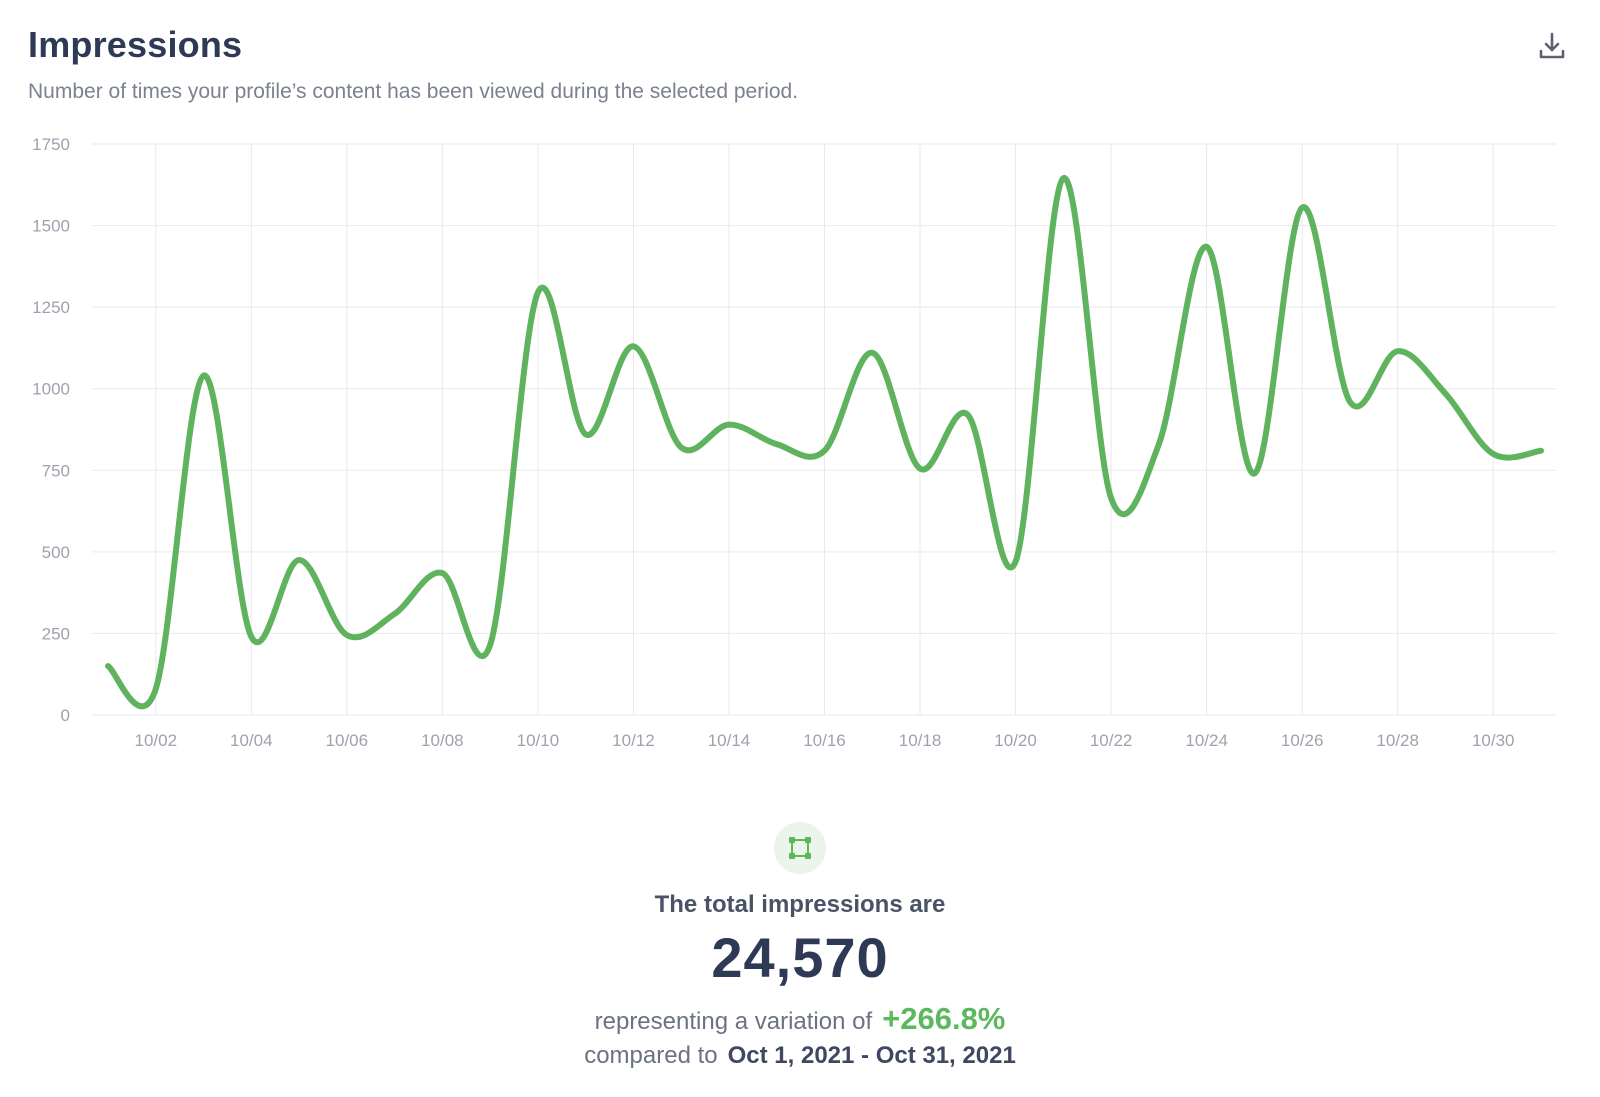 This screenshot has width=1600, height=1097. Describe the element at coordinates (633, 740) in the screenshot. I see `x-tick-label: 10/12` at that location.